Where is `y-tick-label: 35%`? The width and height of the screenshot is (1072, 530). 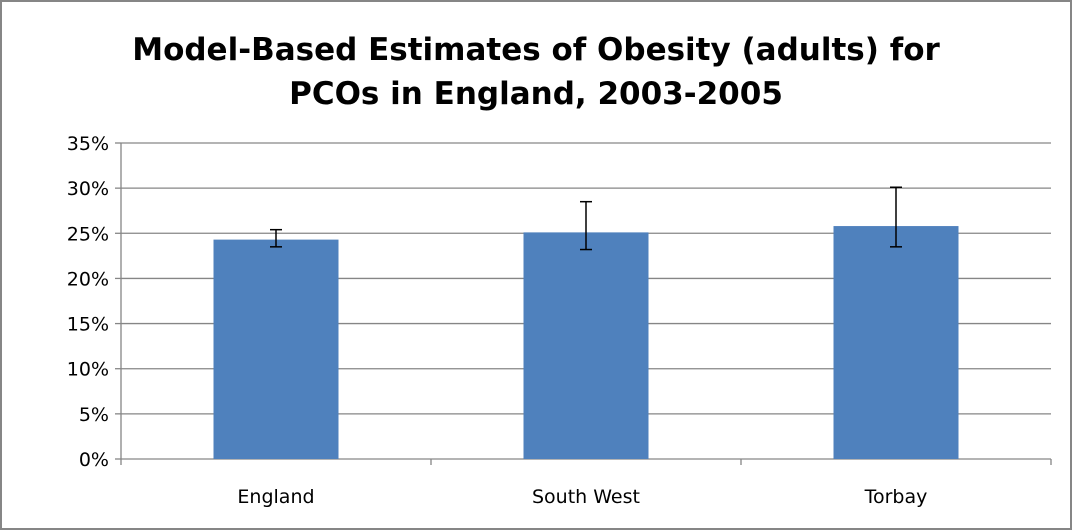 y-tick-label: 35% is located at coordinates (88, 144).